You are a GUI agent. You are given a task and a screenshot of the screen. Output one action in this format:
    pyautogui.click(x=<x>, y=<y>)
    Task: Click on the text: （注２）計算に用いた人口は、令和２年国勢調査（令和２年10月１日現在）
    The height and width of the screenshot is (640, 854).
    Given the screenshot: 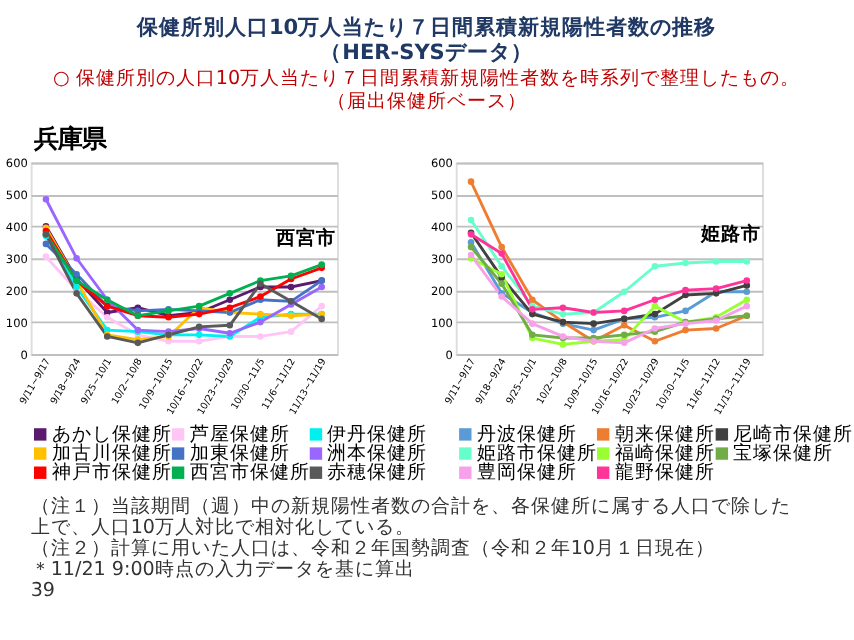 What is the action you would take?
    pyautogui.click(x=372, y=548)
    